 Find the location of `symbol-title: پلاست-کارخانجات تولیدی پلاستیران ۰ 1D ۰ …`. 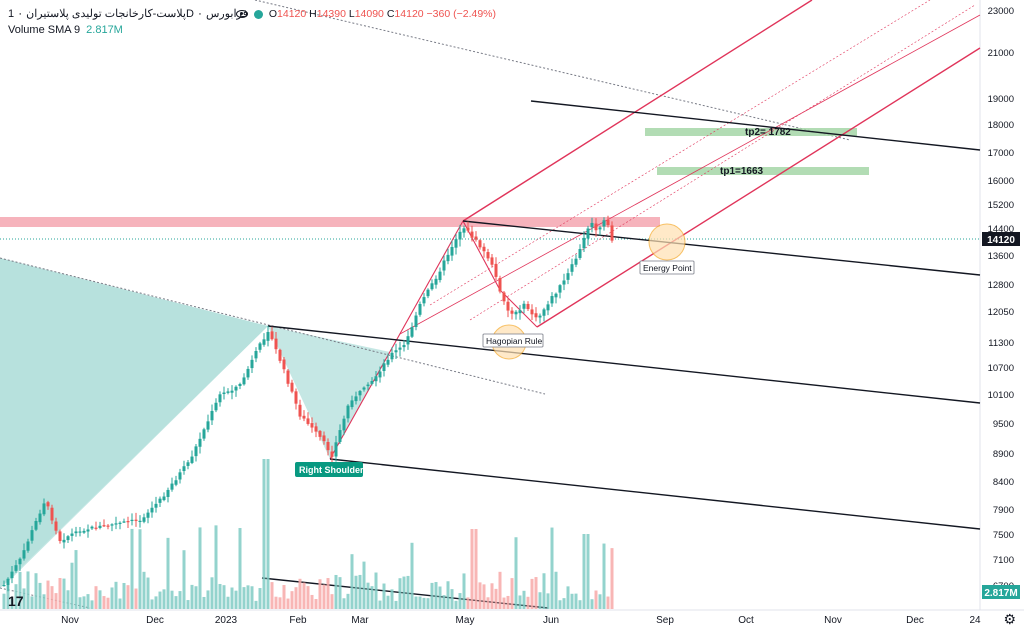

symbol-title: پلاست-کارخانجات تولیدی پلاستیران ۰ 1D ۰ … is located at coordinates (128, 14).